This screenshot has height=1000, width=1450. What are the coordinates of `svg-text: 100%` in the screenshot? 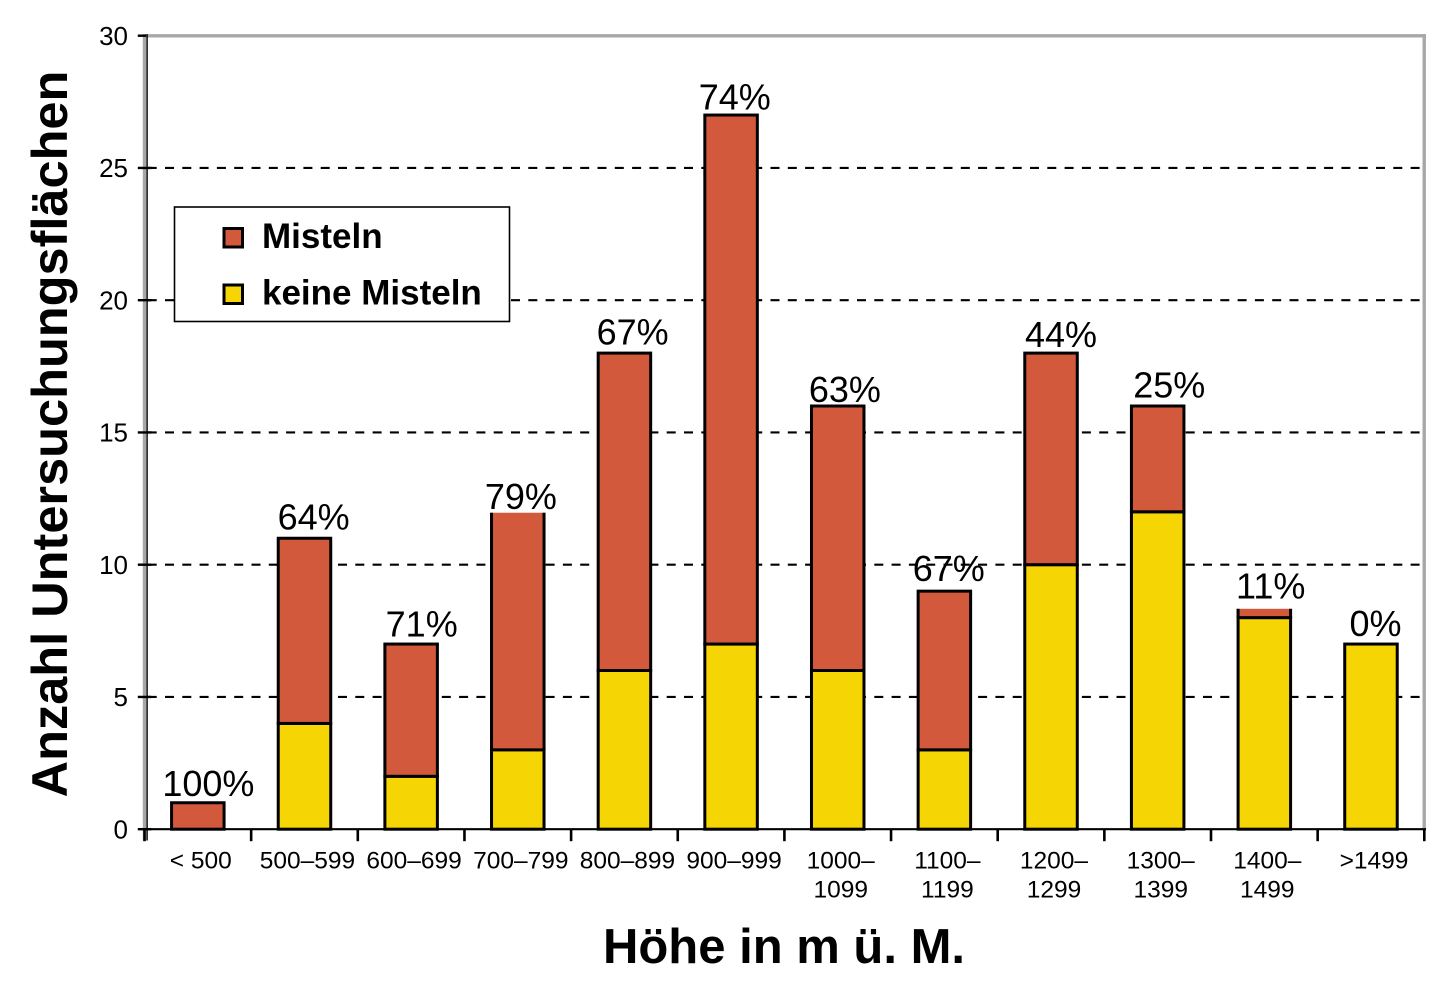 It's located at (208, 783).